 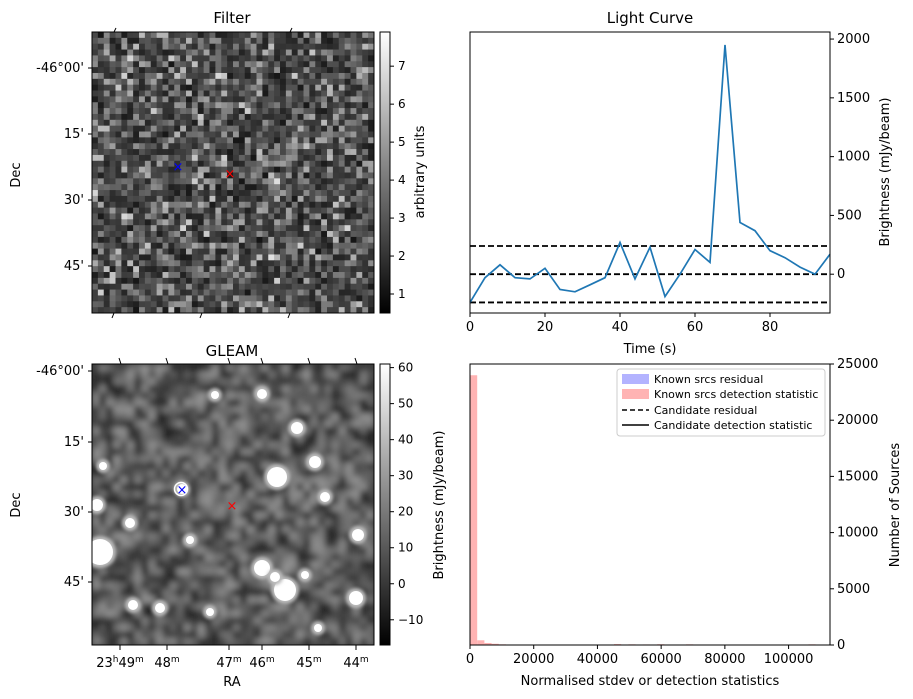 What do you see at coordinates (650, 681) in the screenshot?
I see `histogram-xlabel: Normalised stdev or detection statistics` at bounding box center [650, 681].